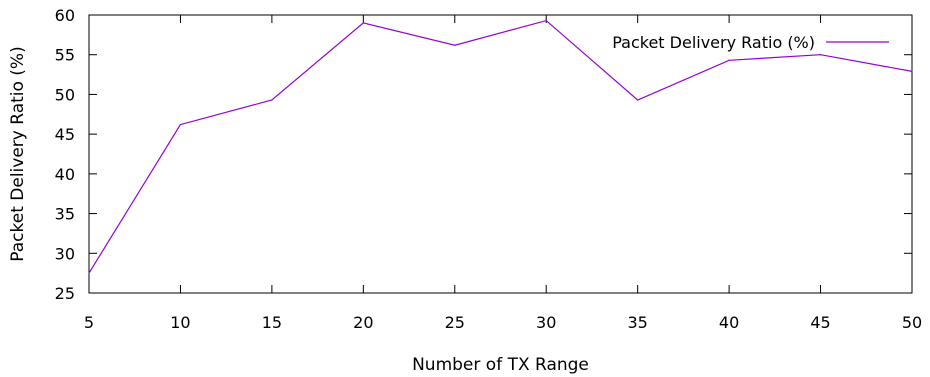 The height and width of the screenshot is (377, 930). I want to click on x-tick-label: 15, so click(272, 322).